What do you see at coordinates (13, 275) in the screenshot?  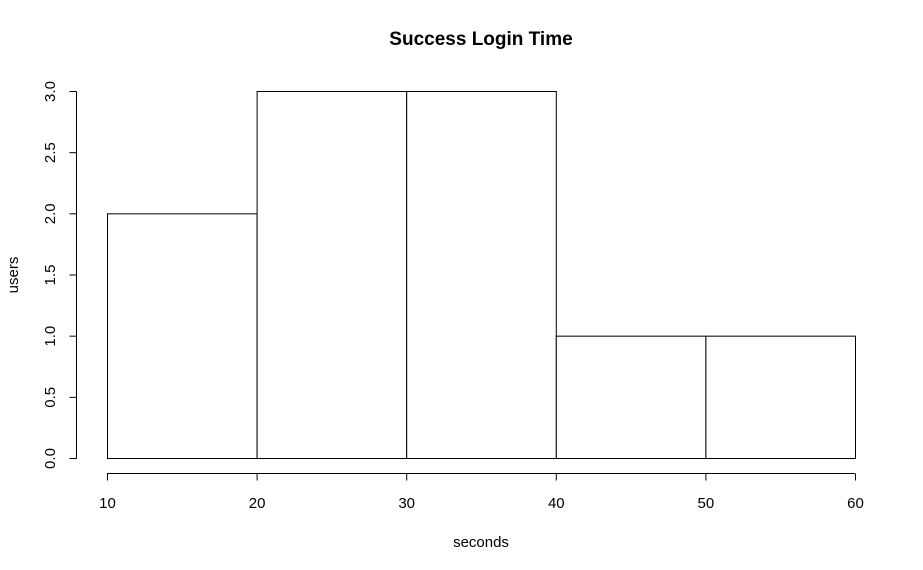 I see `y-axis-label: users` at bounding box center [13, 275].